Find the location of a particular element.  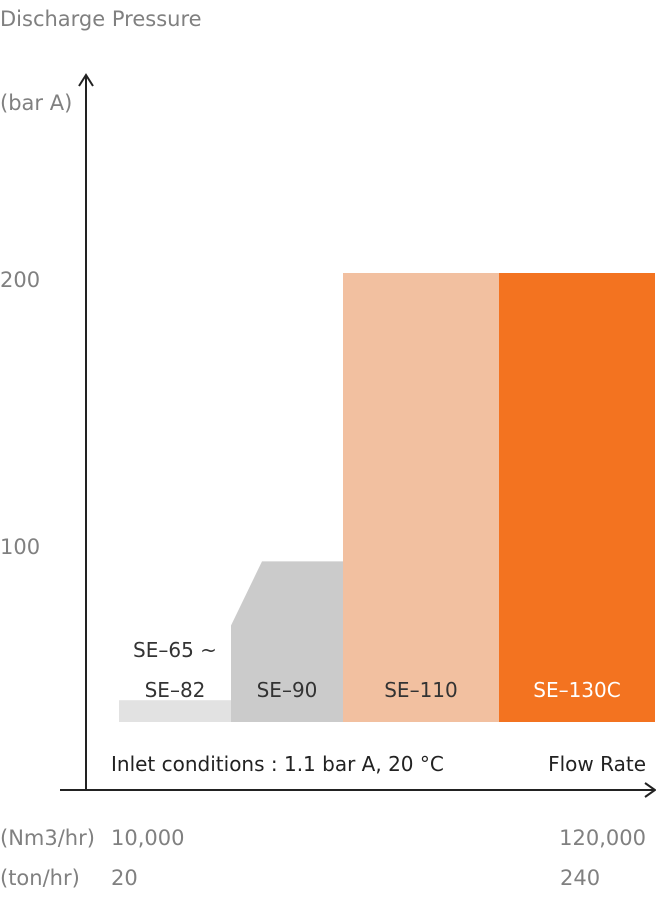

bar-label-4: SE–130C is located at coordinates (576, 690).